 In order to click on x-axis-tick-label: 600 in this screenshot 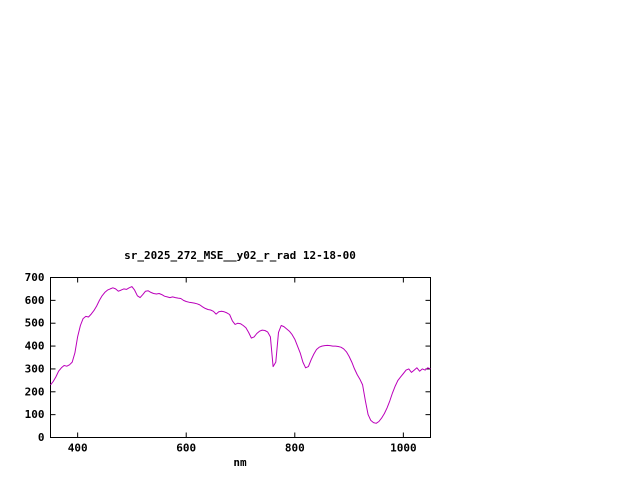, I will do `click(186, 448)`.